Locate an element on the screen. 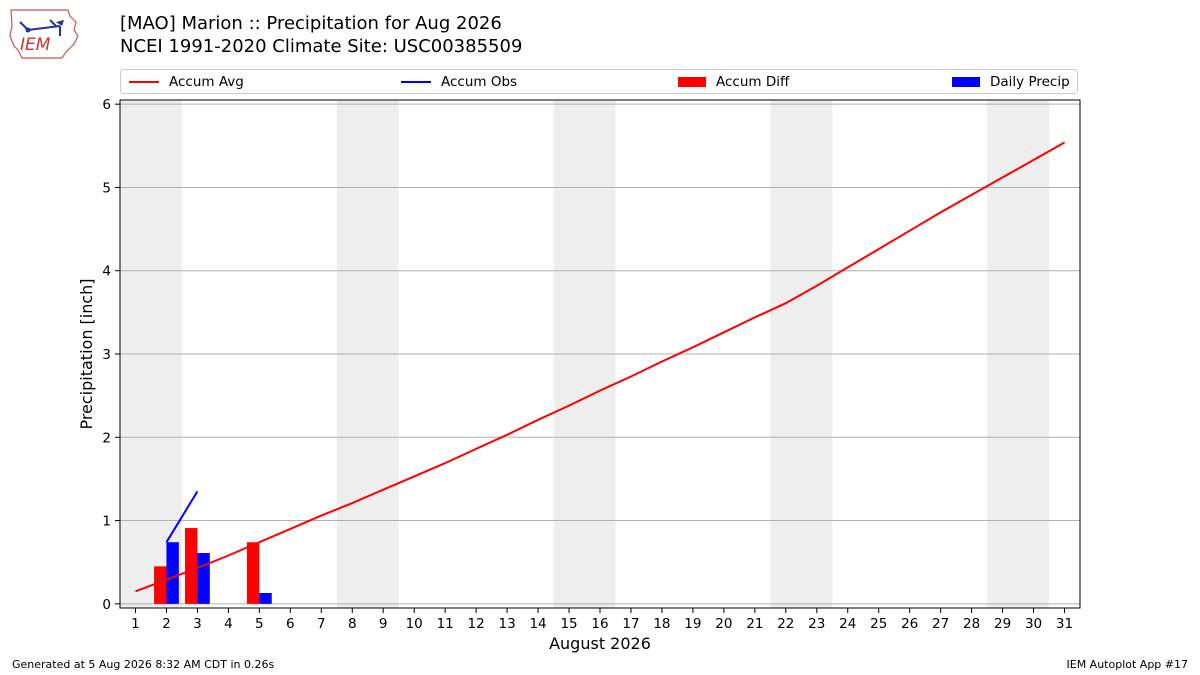 Image resolution: width=1200 pixels, height=675 pixels. legend-item-accum-diff: Accum Diff is located at coordinates (733, 81).